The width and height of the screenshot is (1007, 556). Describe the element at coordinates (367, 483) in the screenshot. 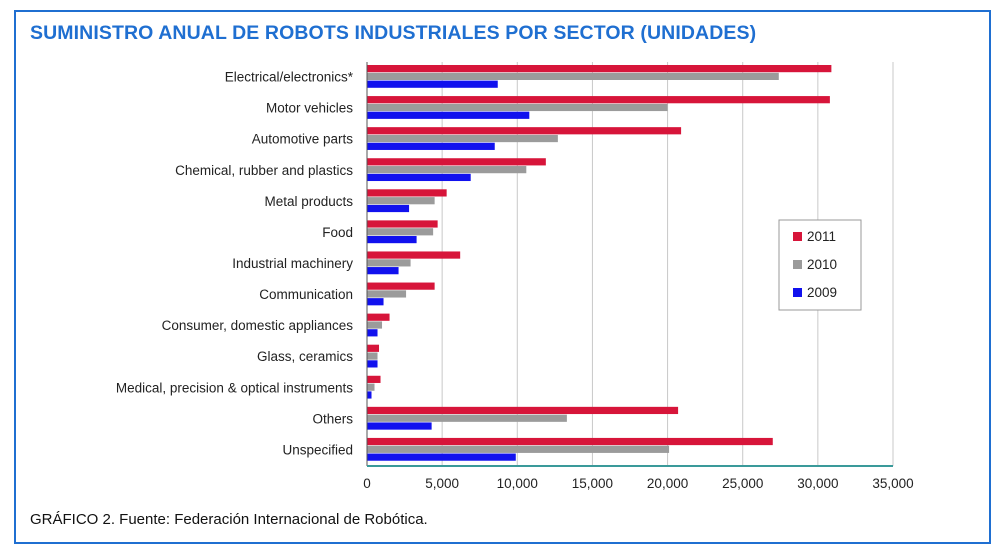

I see `x-tick-label: 0` at that location.